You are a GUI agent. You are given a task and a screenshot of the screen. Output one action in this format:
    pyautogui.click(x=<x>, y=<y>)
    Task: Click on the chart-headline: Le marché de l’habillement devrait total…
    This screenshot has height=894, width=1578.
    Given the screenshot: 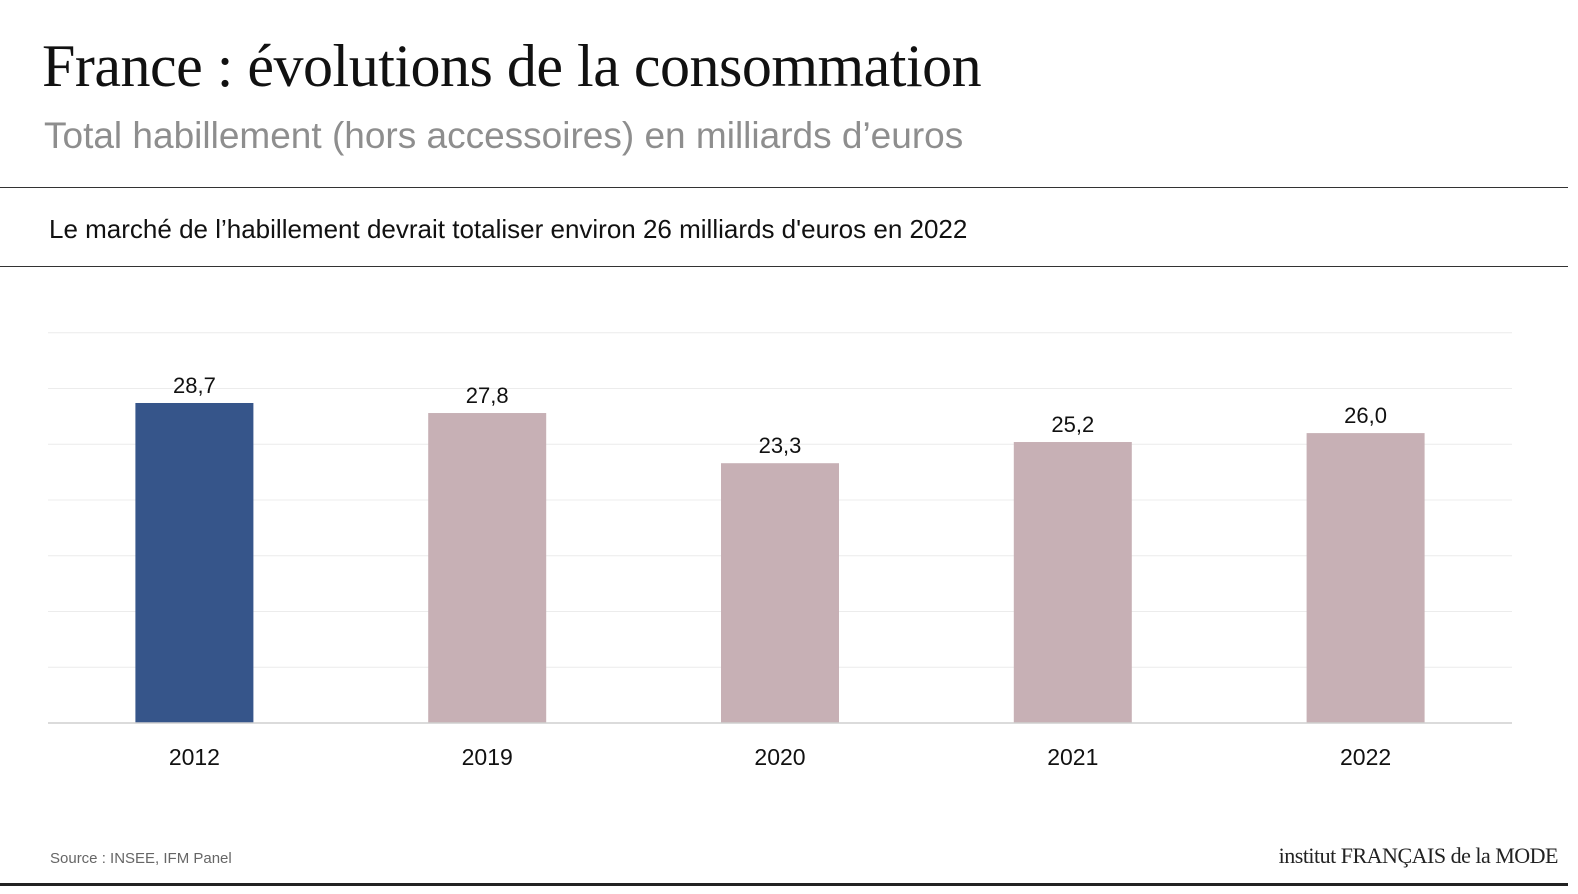 What is the action you would take?
    pyautogui.click(x=508, y=229)
    